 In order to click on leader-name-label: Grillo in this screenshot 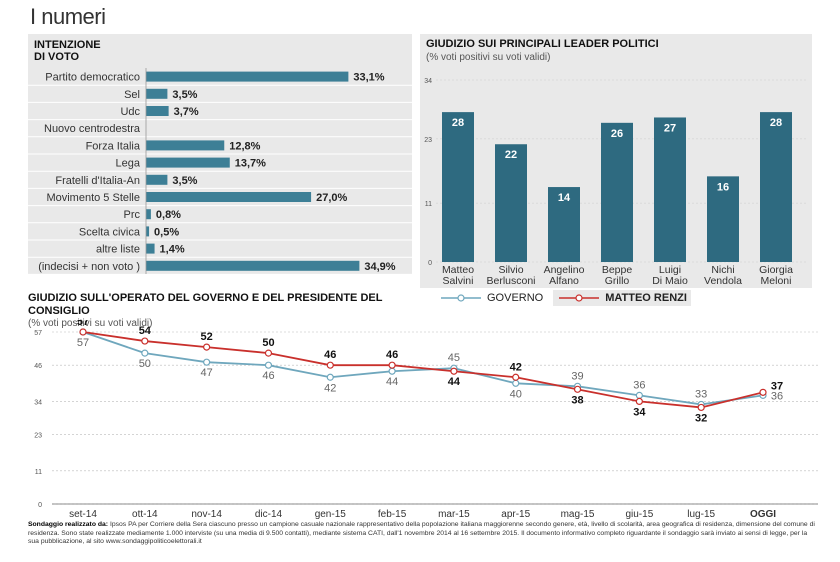, I will do `click(617, 281)`.